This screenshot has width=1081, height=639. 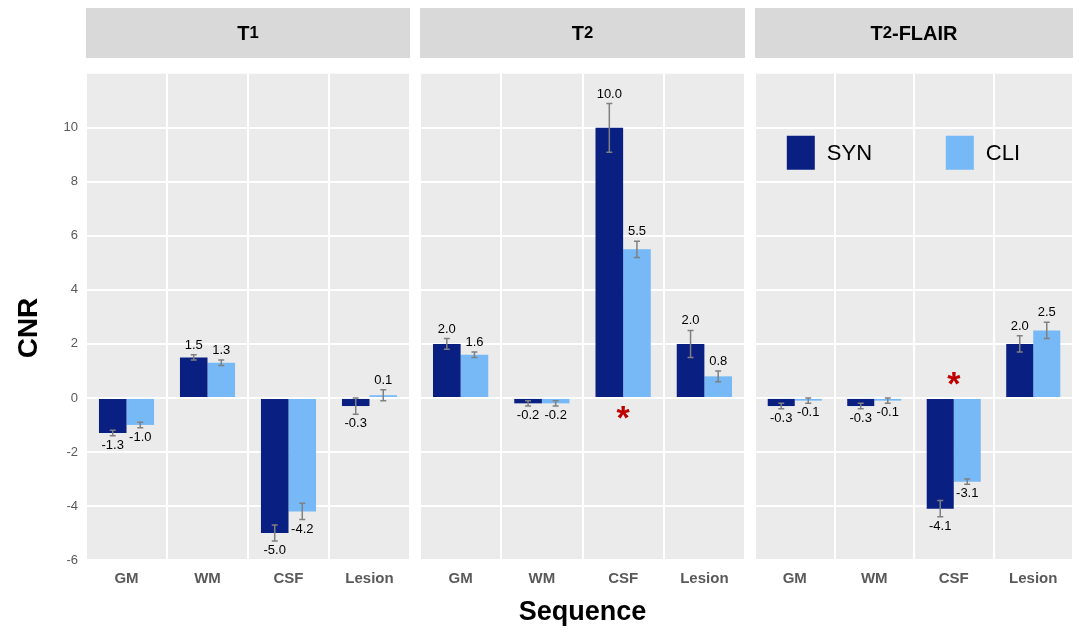 I want to click on data-label: 1.3, so click(x=221, y=350).